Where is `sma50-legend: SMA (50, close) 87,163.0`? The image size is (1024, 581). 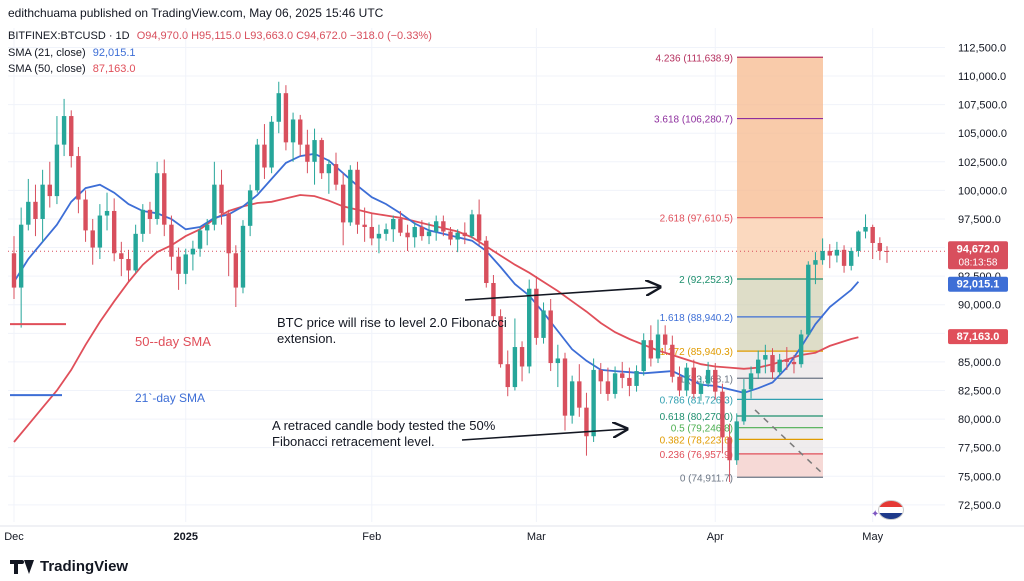
sma50-legend: SMA (50, close) 87,163.0 is located at coordinates (72, 69).